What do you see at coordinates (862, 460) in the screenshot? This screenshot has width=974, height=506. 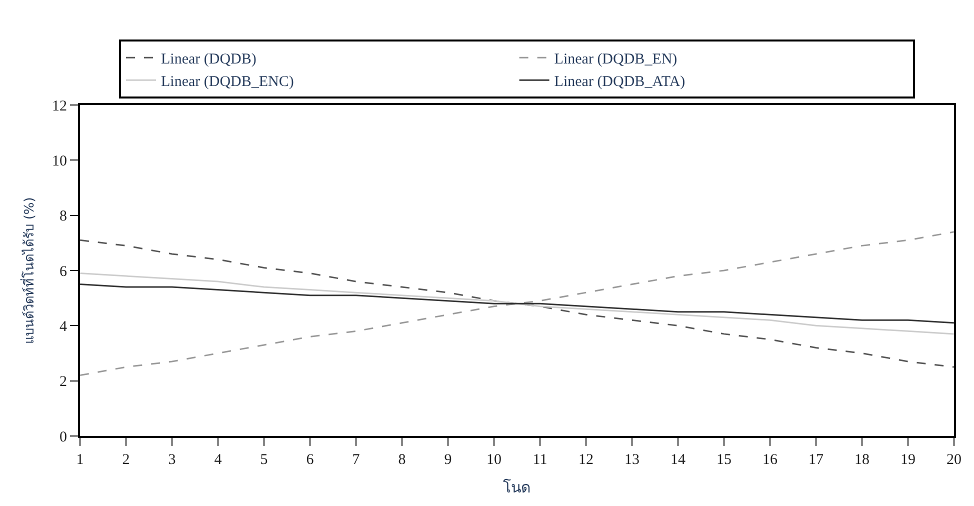 I see `x-tick-label: 18` at bounding box center [862, 460].